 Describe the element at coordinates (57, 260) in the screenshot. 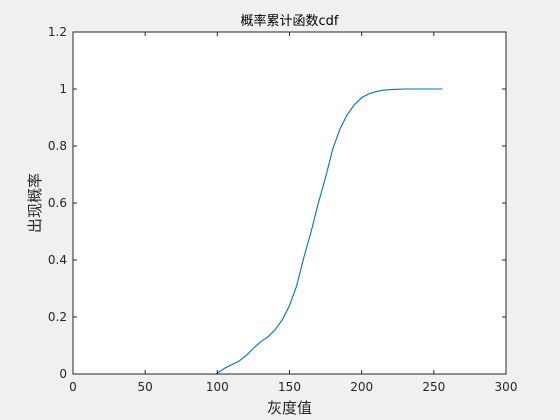

I see `y-tick-label: 0.4` at that location.